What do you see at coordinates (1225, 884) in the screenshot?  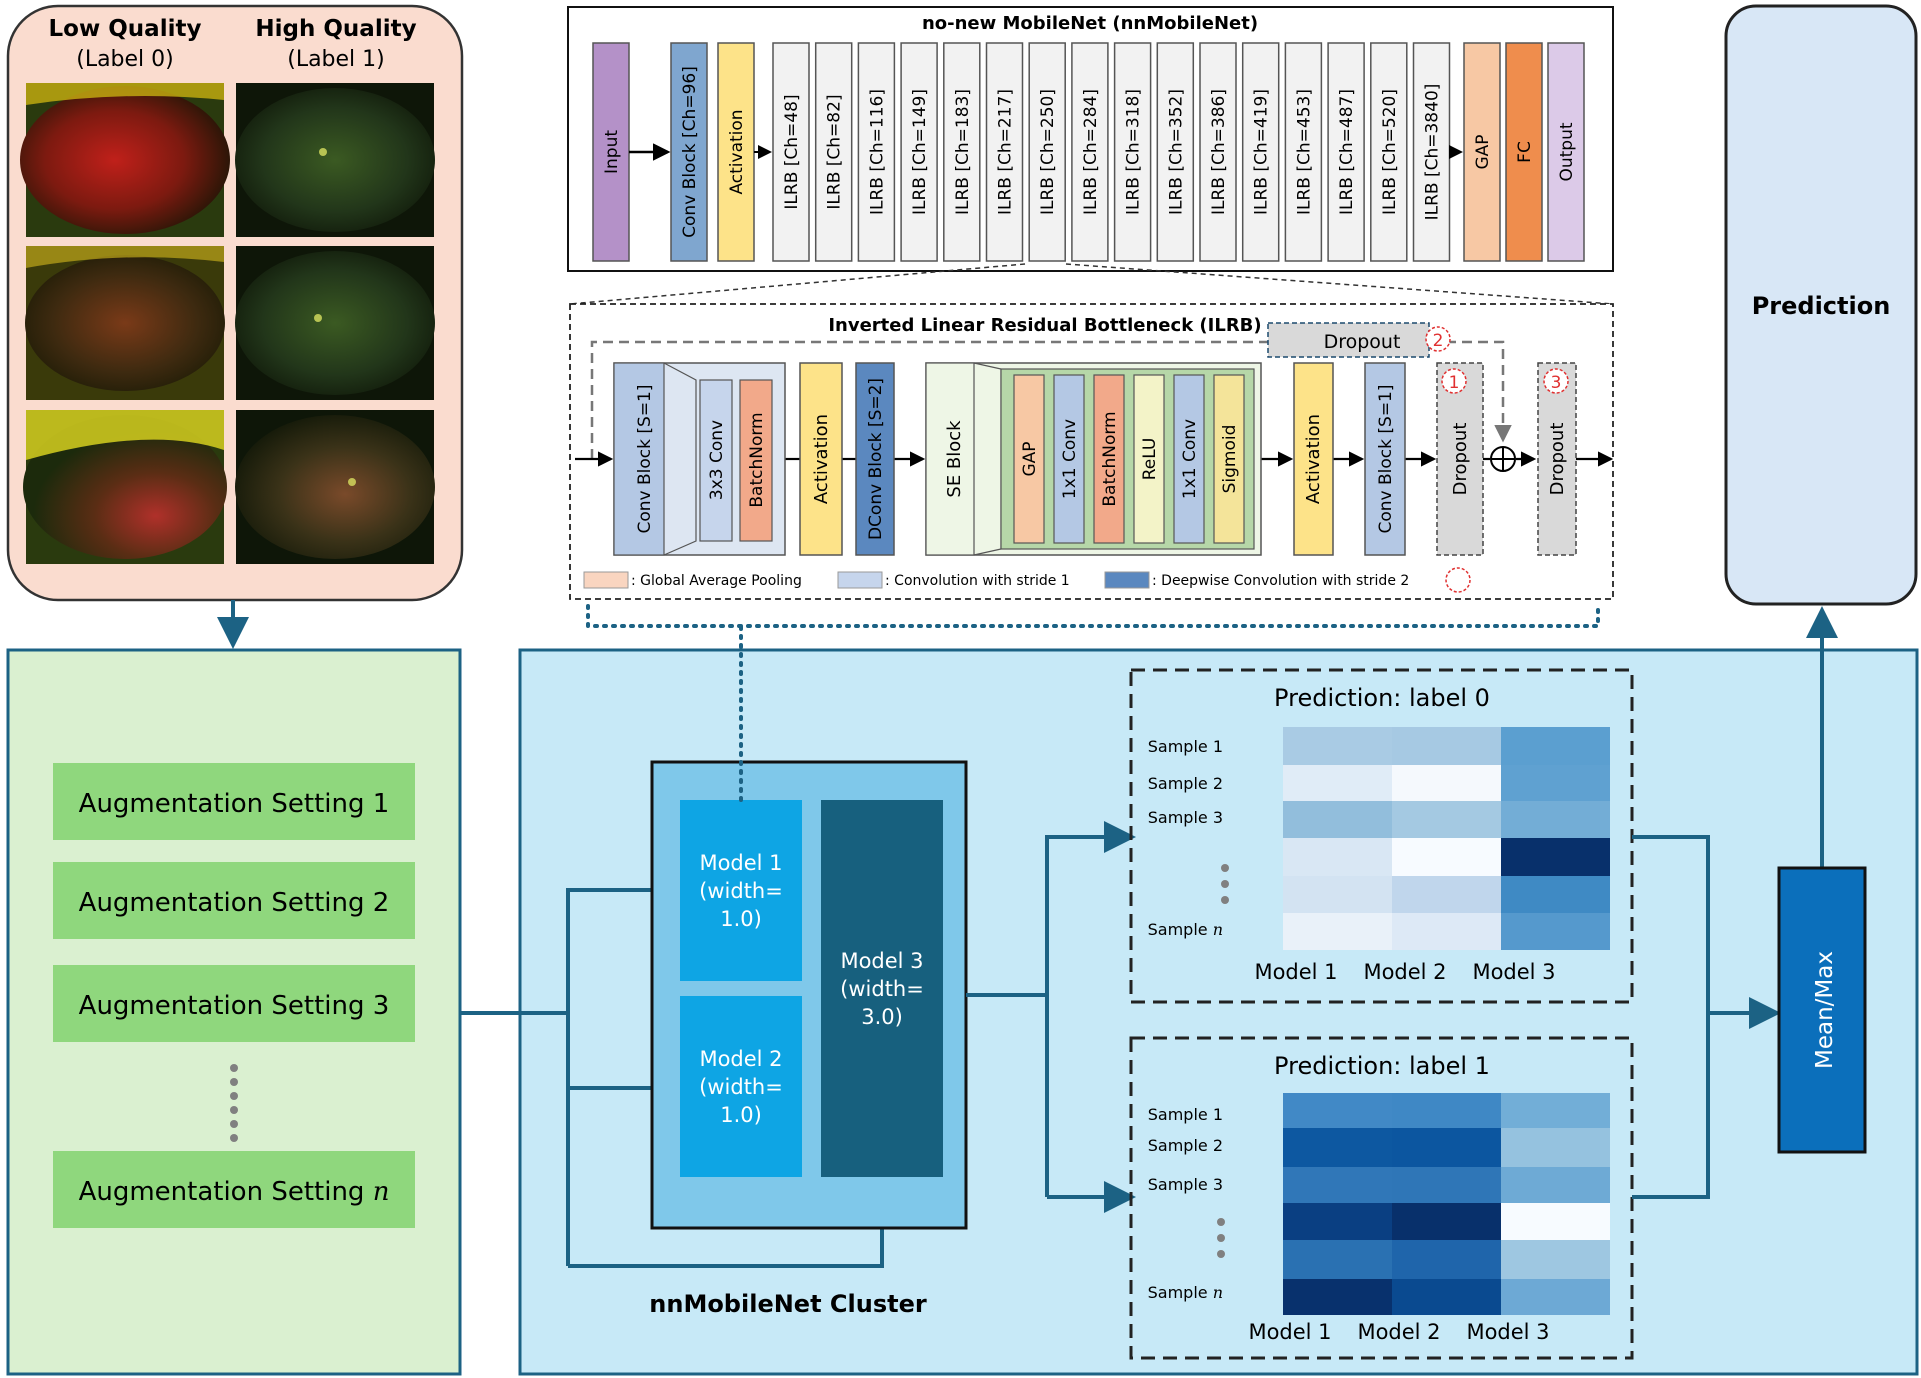 I see `heatmap-0-row-ellipsis` at bounding box center [1225, 884].